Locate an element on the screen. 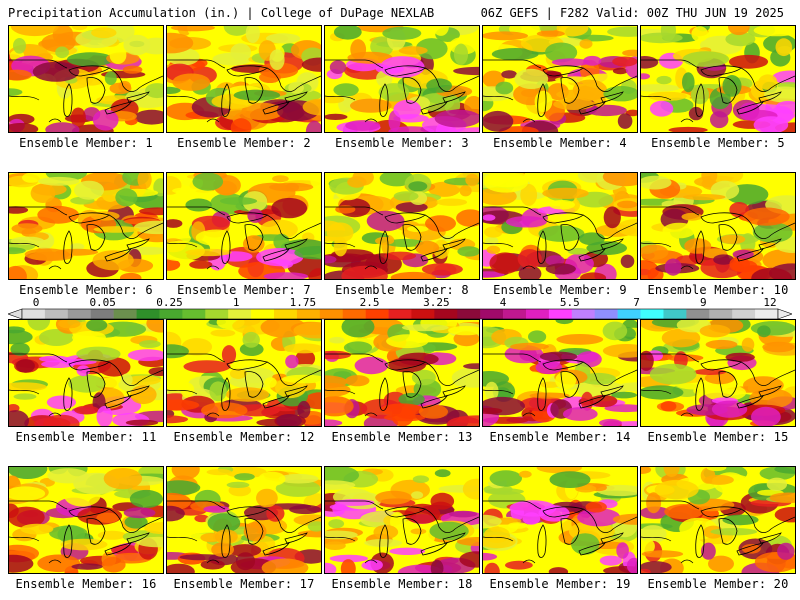  ensemble-member-panel: Ensemble Member: 12 is located at coordinates (244, 381).